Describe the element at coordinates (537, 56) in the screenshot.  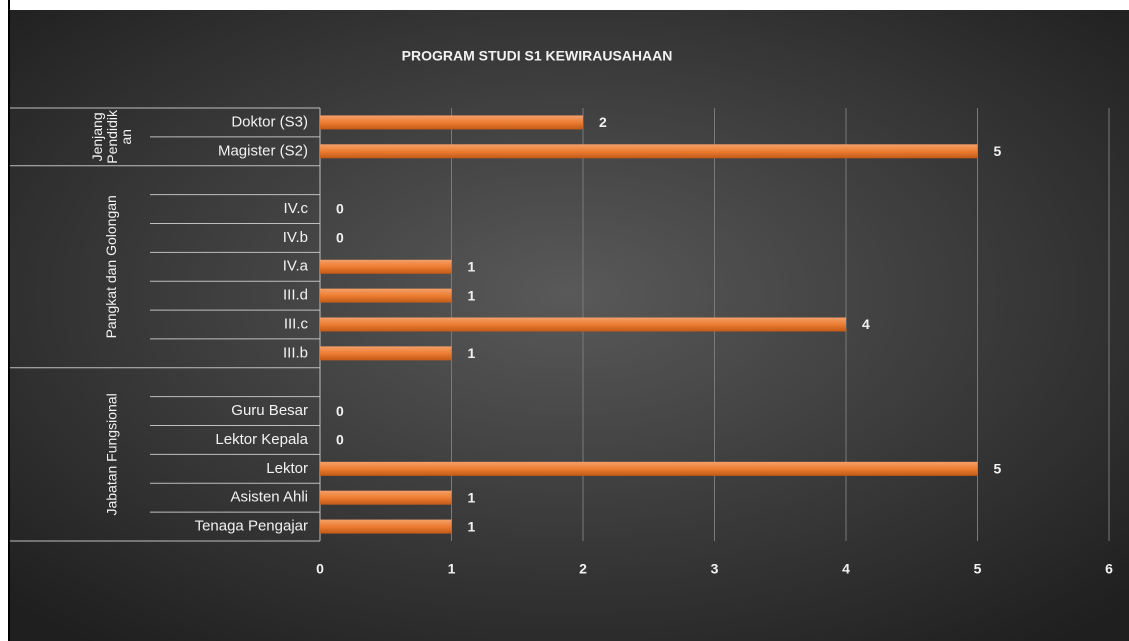
I see `chart-title: PROGRAM STUDI S1 KEWIRAUSAHAAN` at that location.